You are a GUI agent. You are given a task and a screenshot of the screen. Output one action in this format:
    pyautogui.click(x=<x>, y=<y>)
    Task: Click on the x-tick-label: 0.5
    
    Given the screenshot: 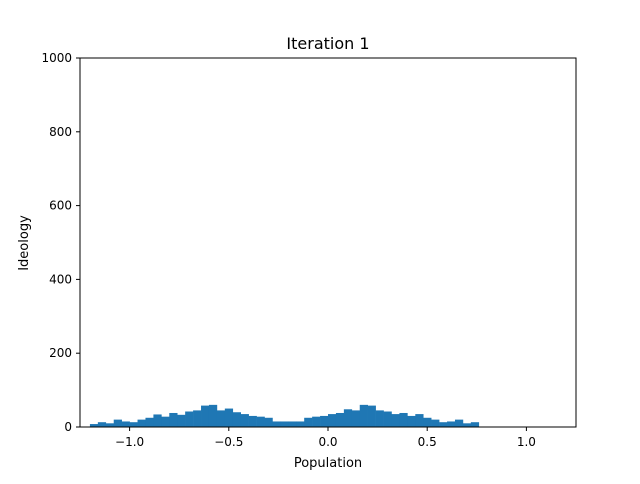 What is the action you would take?
    pyautogui.click(x=427, y=442)
    